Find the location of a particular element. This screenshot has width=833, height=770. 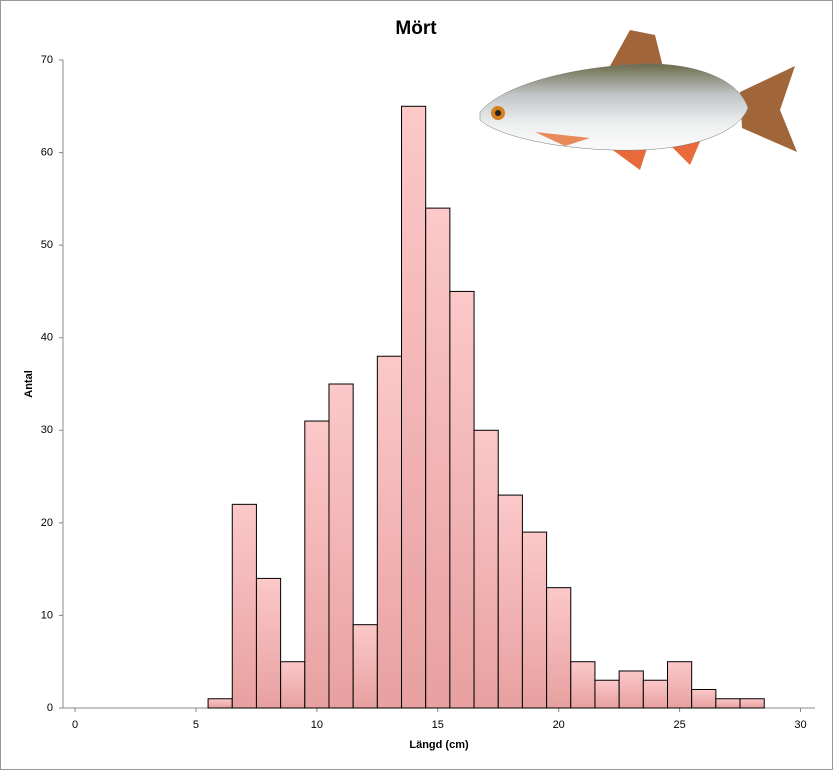

x-axis-label: Längd (cm) is located at coordinates (439, 745).